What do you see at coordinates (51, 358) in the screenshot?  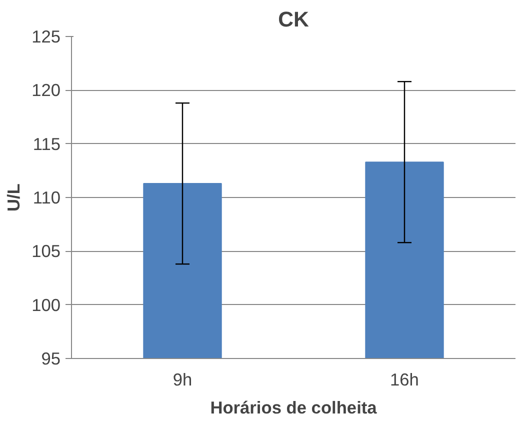 I see `y-tick-label: 95` at bounding box center [51, 358].